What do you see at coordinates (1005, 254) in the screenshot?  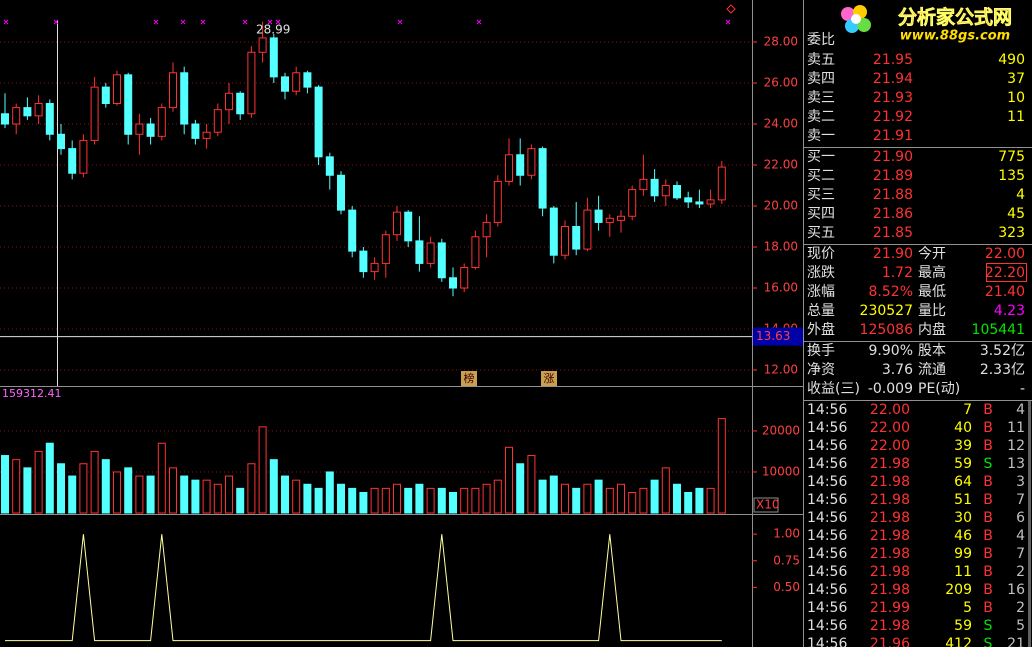 I see `stat-value: 22.00` at bounding box center [1005, 254].